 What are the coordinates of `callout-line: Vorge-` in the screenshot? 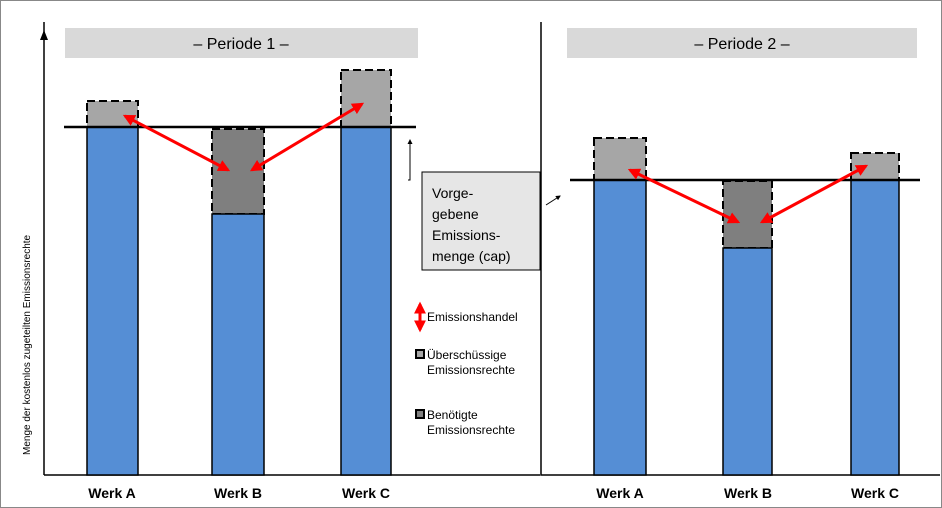 It's located at (453, 193).